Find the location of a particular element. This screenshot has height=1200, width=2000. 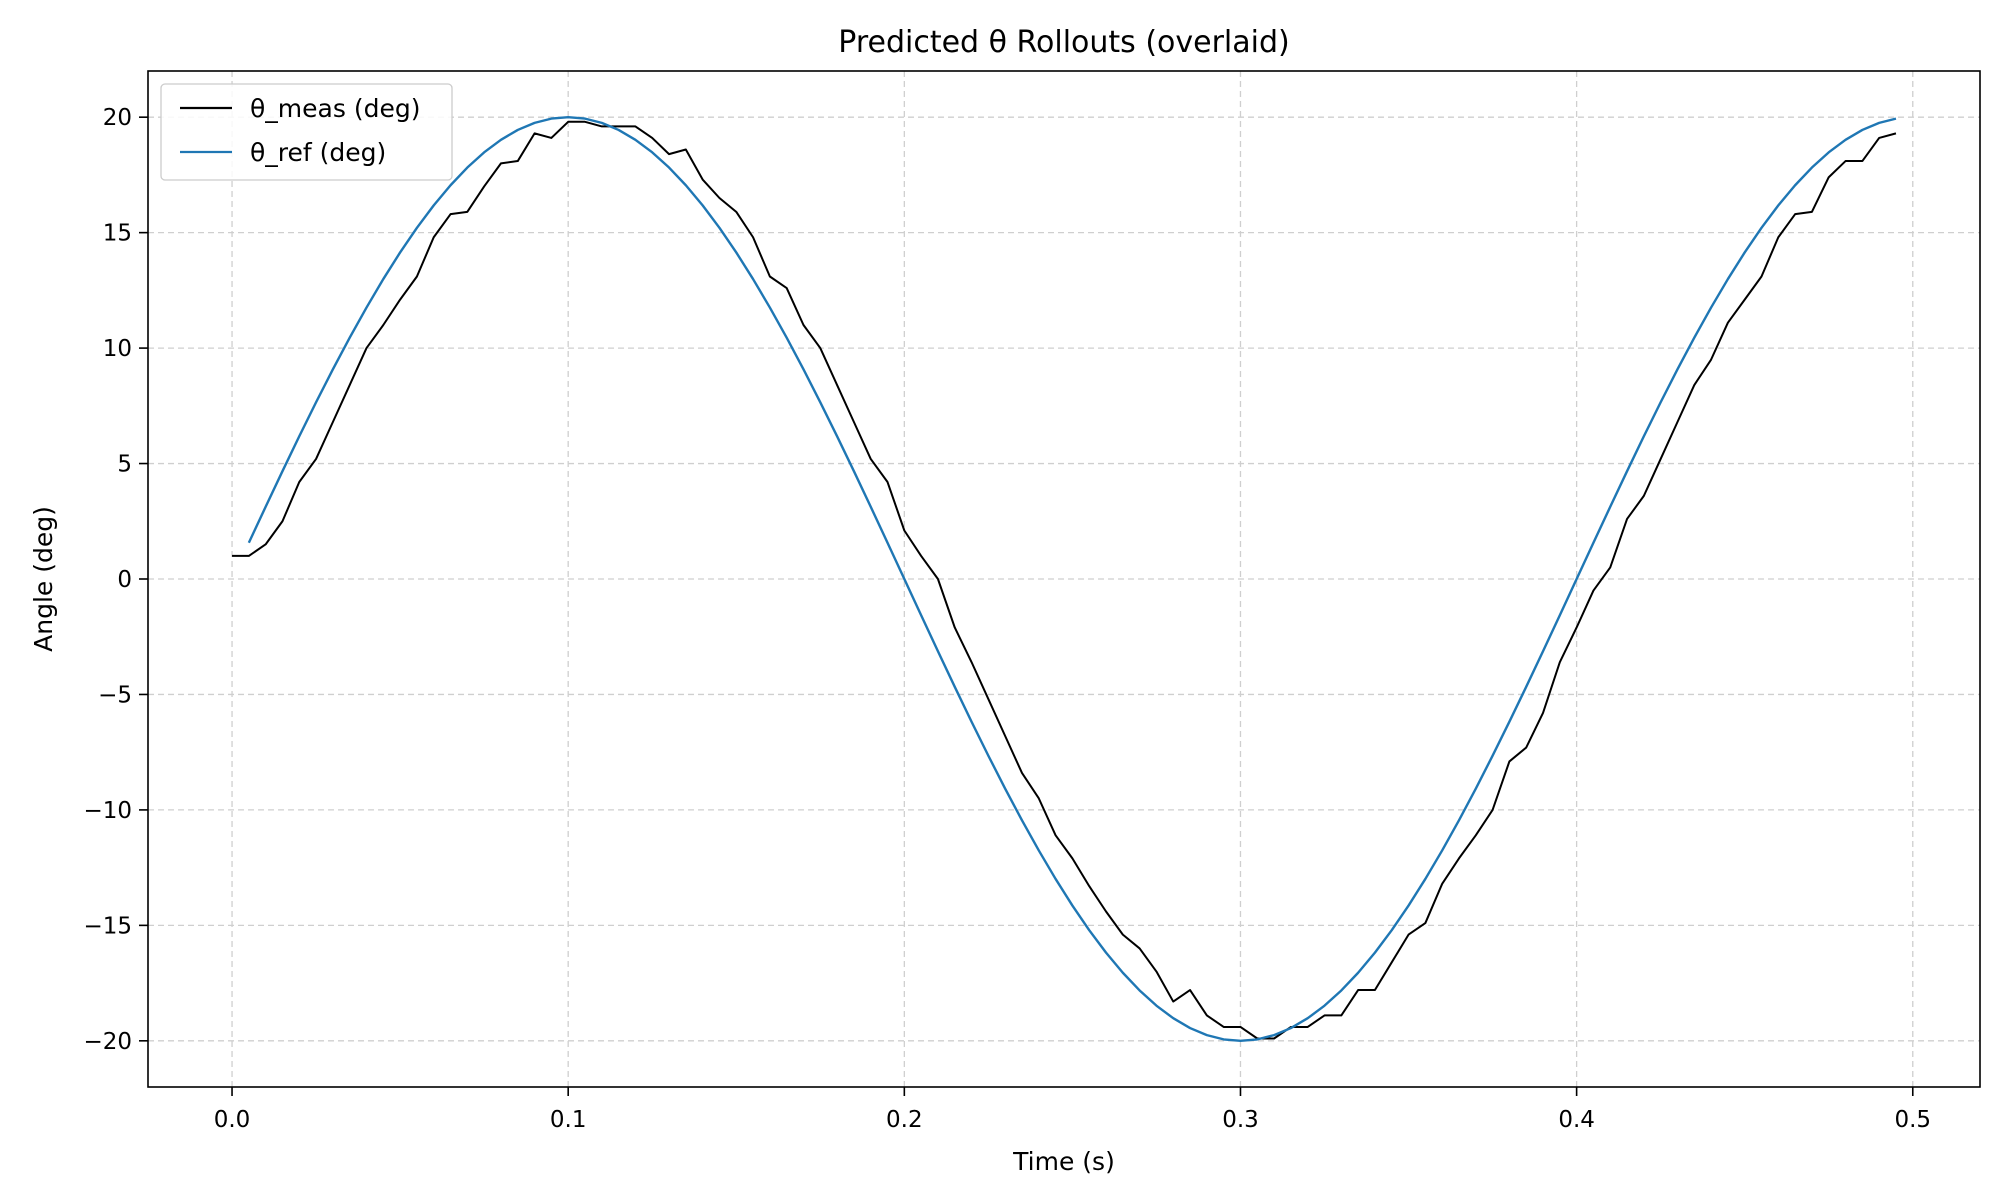

y-axis: 20 15 10 5 0 −5 −10 −15 −20 is located at coordinates (115, 580).